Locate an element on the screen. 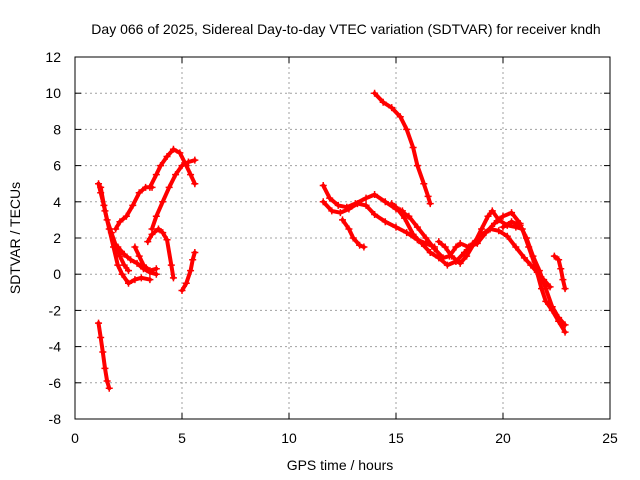  y-tick-label: 8 is located at coordinates (57, 129).